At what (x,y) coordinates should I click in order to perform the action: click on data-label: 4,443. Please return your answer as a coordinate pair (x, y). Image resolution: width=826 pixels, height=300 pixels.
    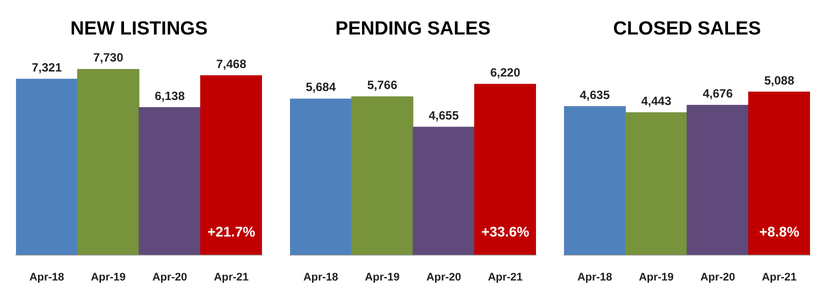
    Looking at the image, I should click on (656, 101).